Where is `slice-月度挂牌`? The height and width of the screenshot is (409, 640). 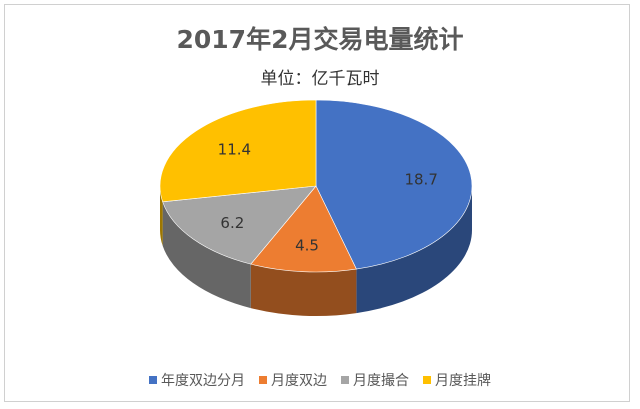 slice-月度挂牌 is located at coordinates (238, 151).